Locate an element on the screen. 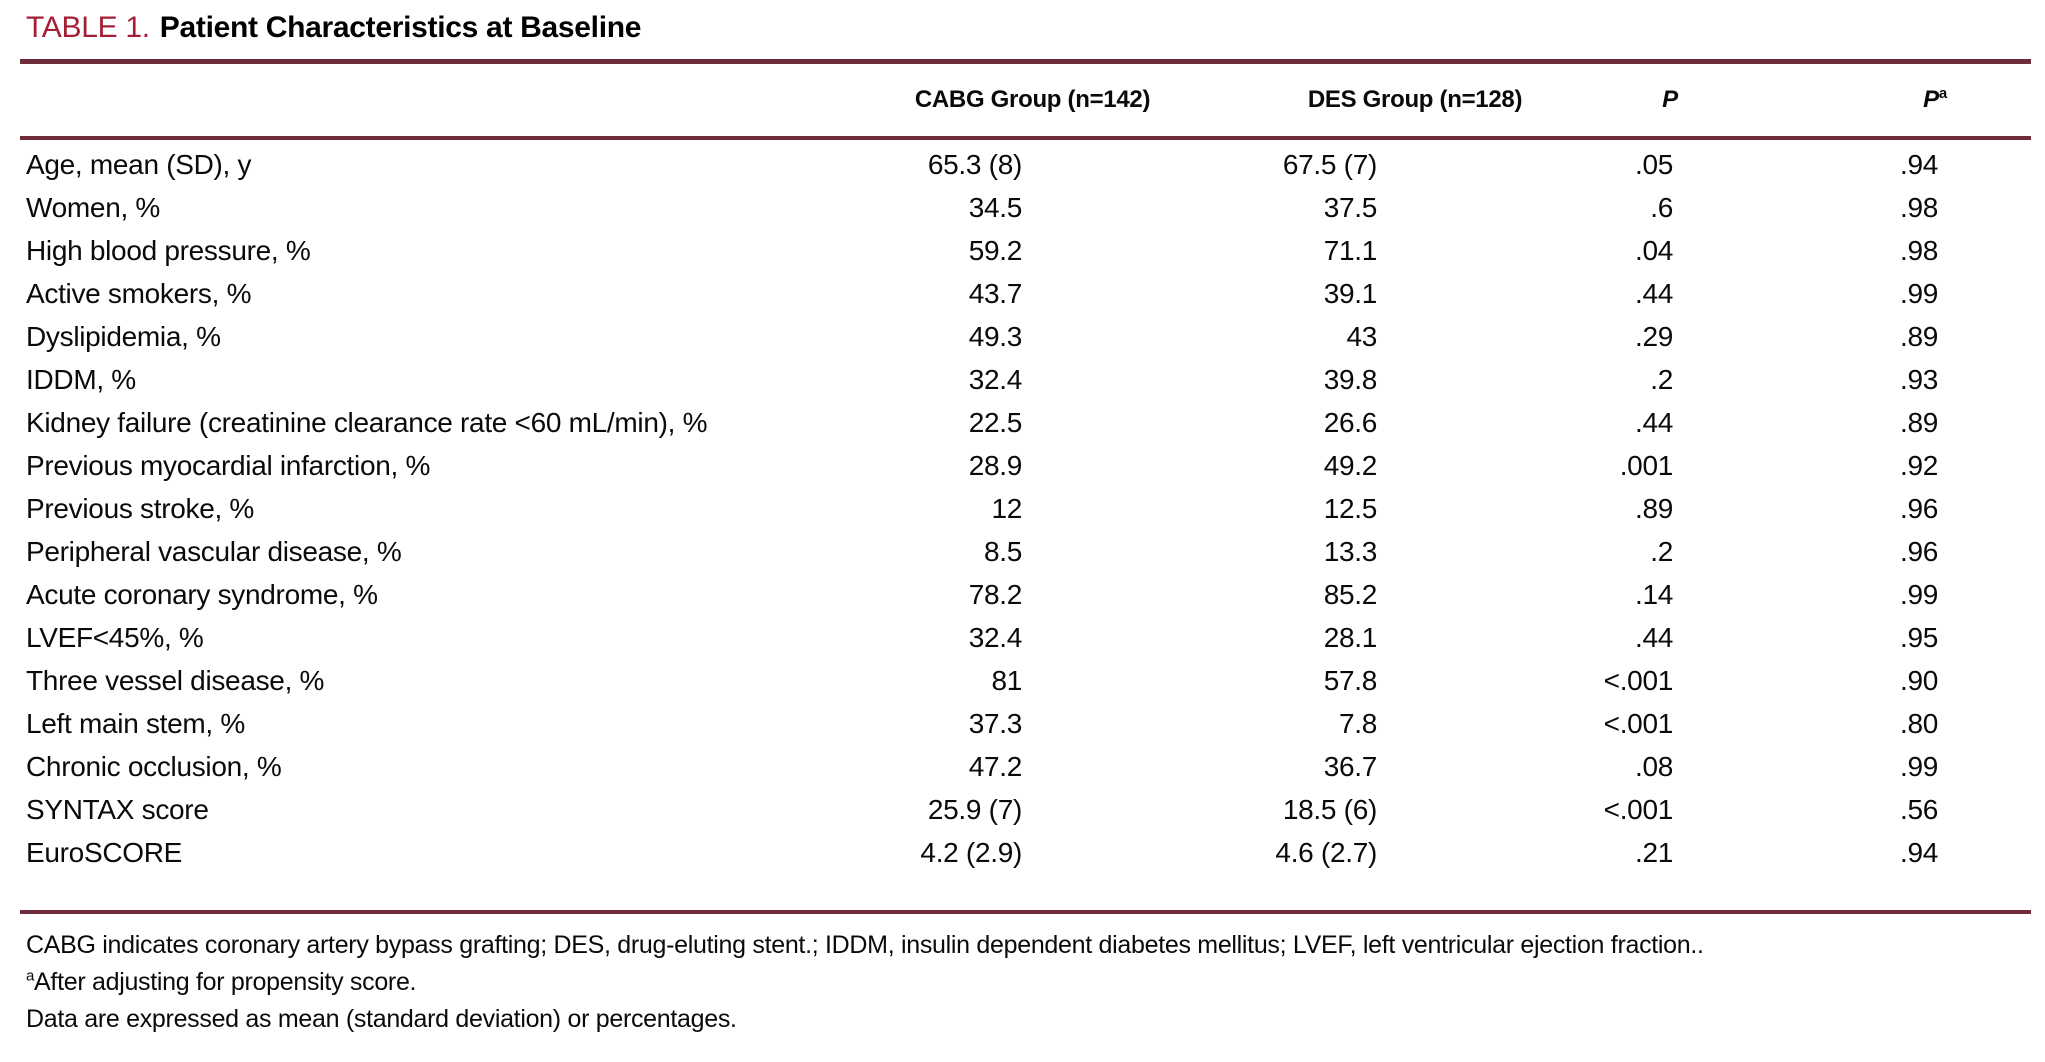 The height and width of the screenshot is (1062, 2045). col-header-p-adjusted: Pa is located at coordinates (1903, 99).